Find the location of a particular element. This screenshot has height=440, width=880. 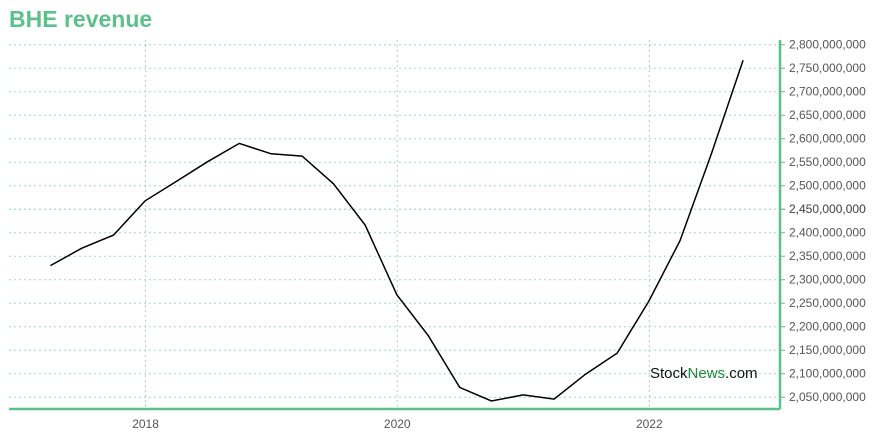

watermark-part3: .com is located at coordinates (741, 373).